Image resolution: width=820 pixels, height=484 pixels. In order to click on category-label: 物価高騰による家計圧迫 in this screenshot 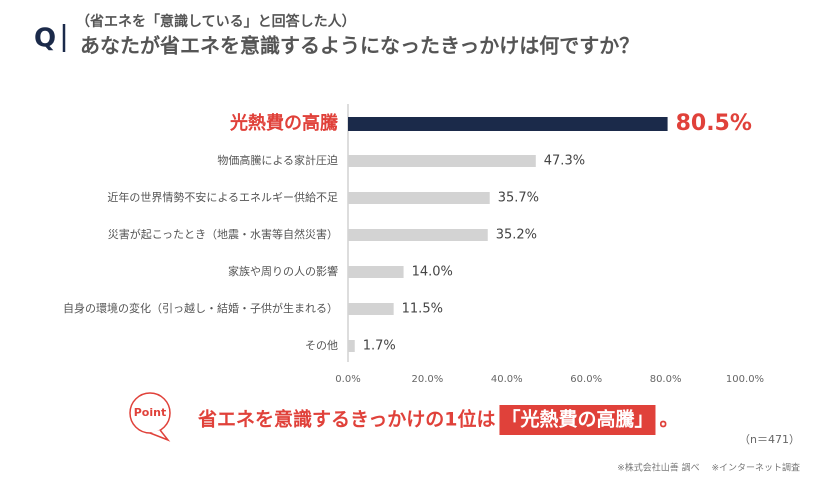, I will do `click(277, 160)`.